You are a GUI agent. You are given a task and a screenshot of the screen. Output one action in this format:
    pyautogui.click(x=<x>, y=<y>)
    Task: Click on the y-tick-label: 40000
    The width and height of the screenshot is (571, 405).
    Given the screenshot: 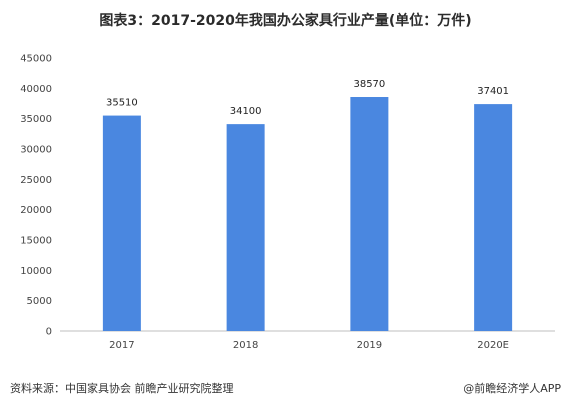 What is the action you would take?
    pyautogui.click(x=36, y=89)
    